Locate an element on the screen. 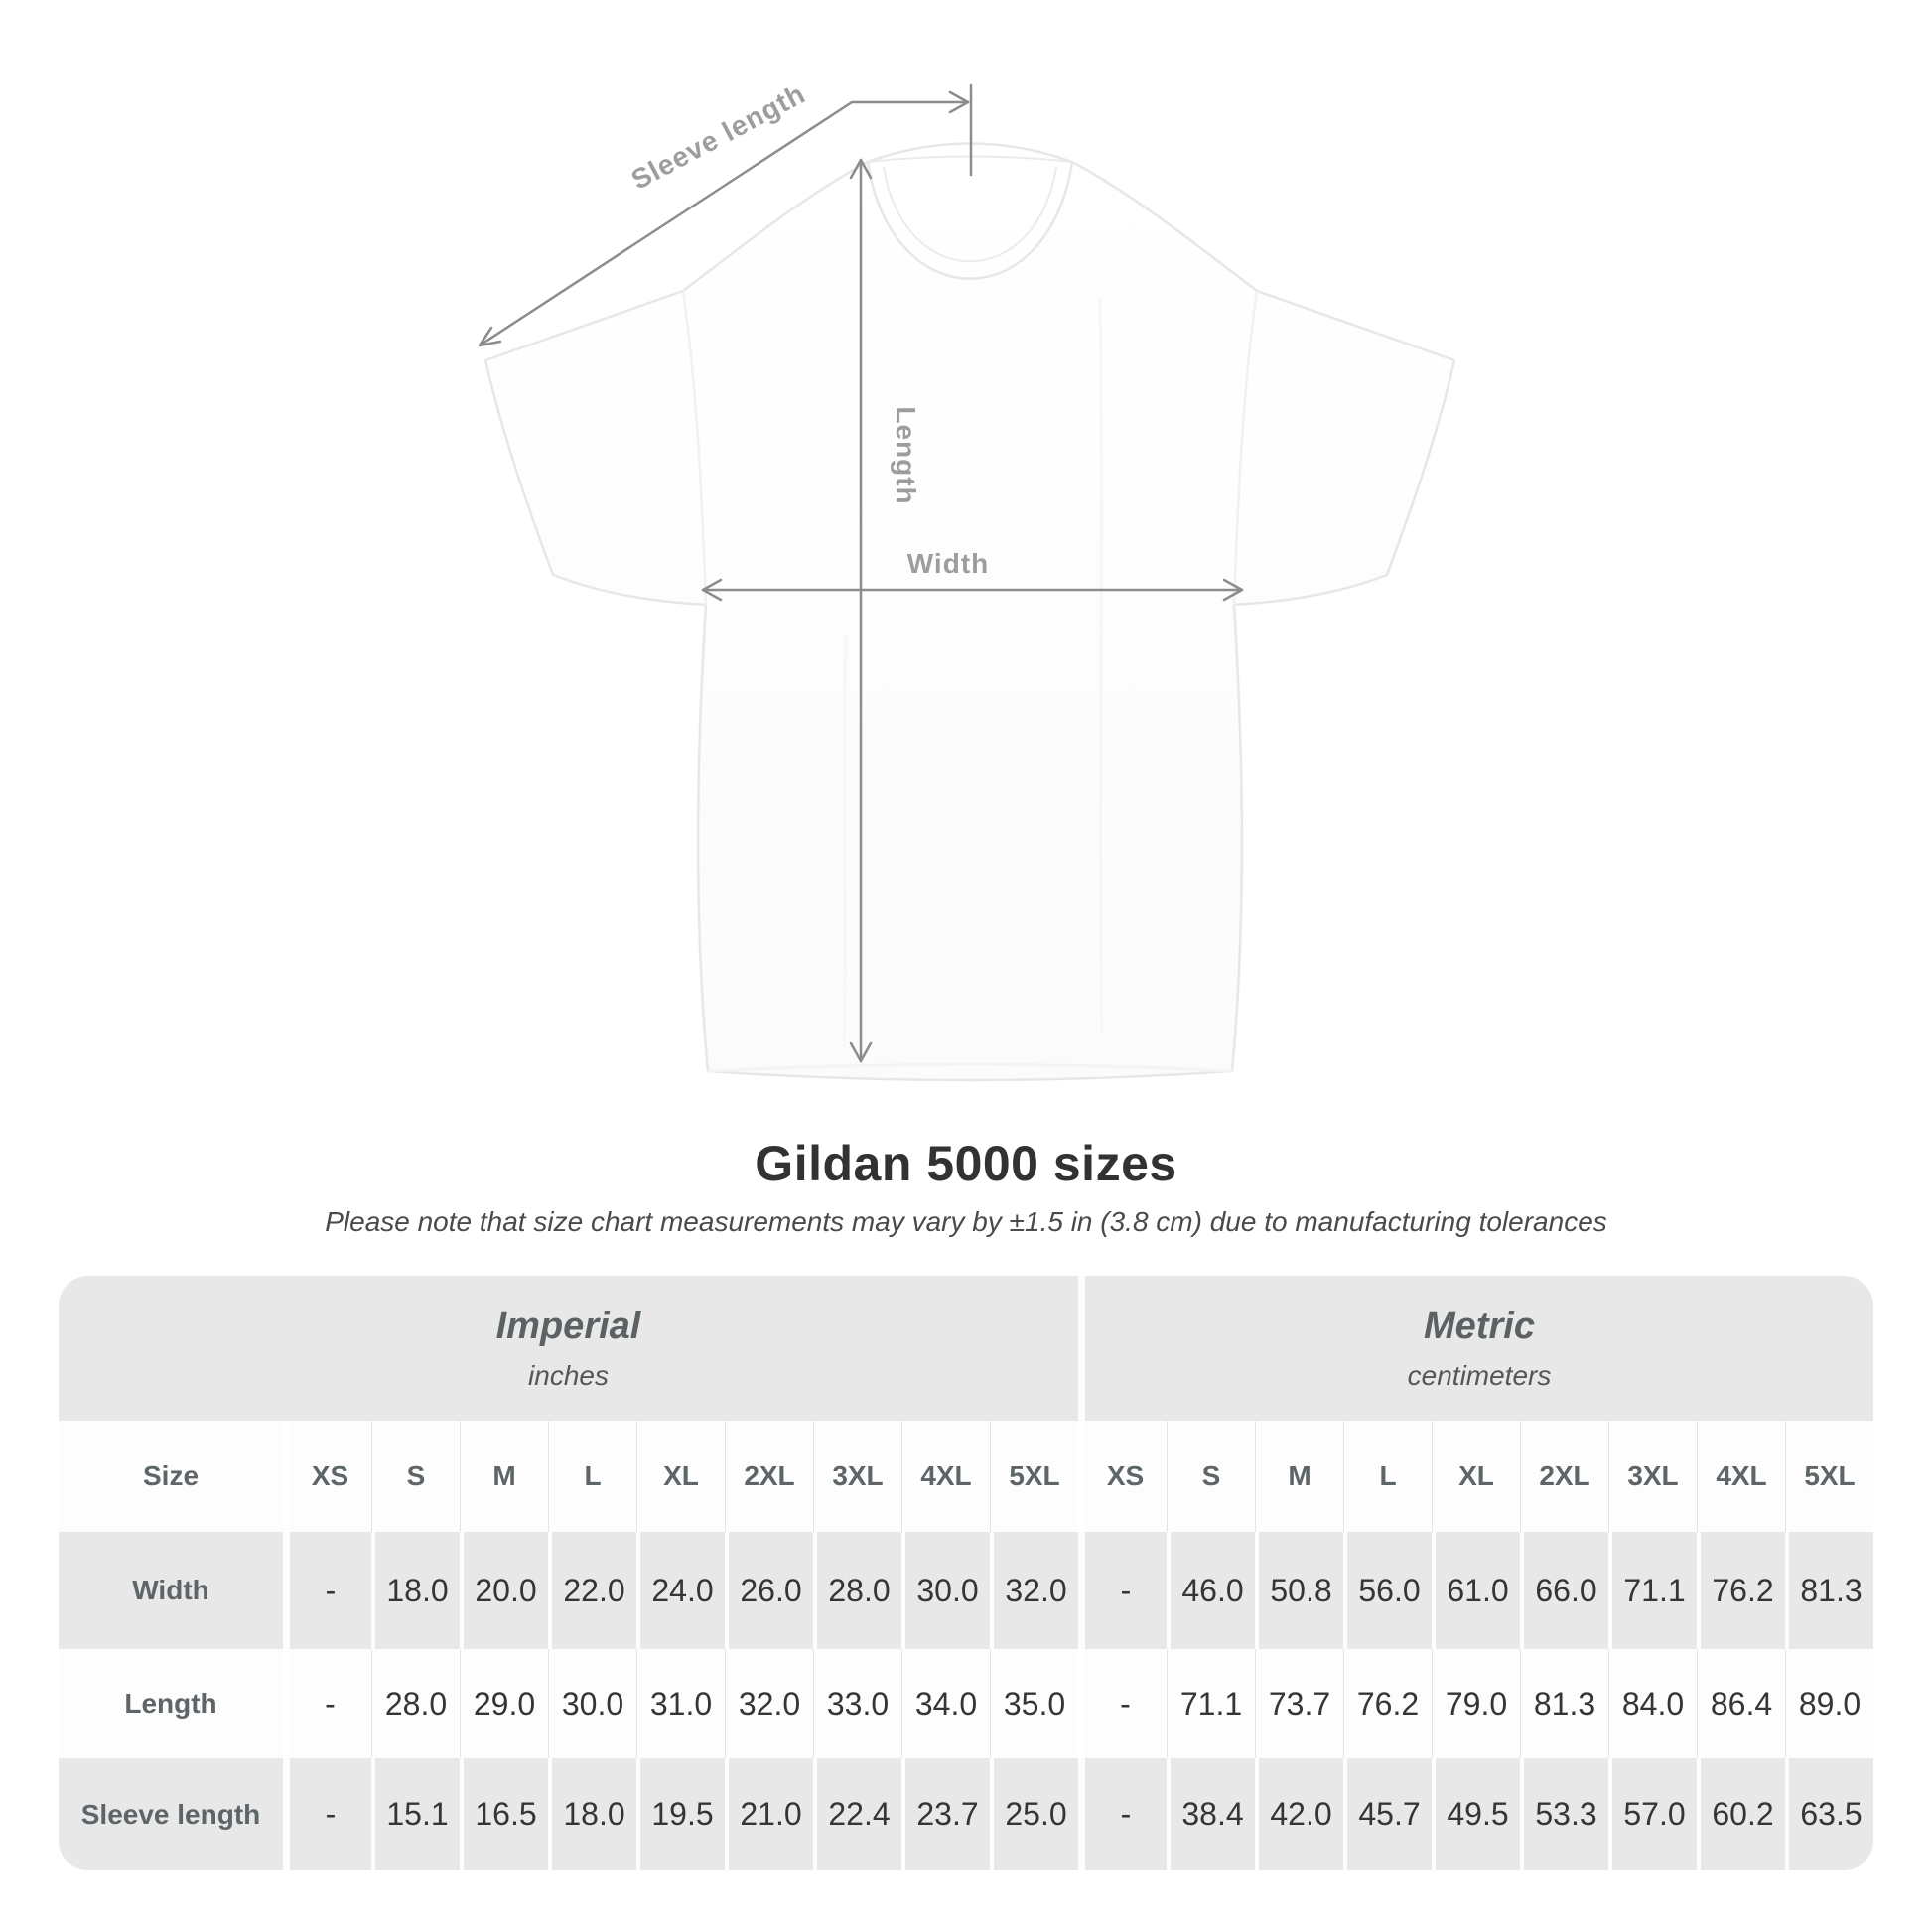  length-value: 31.0 is located at coordinates (680, 1703).